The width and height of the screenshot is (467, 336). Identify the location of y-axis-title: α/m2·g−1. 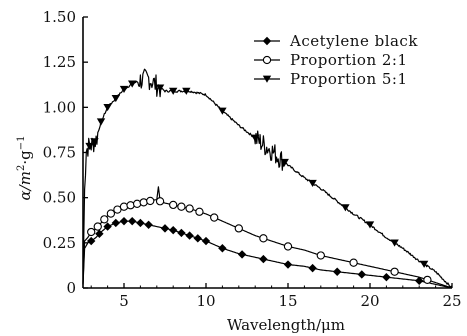
(25, 168).